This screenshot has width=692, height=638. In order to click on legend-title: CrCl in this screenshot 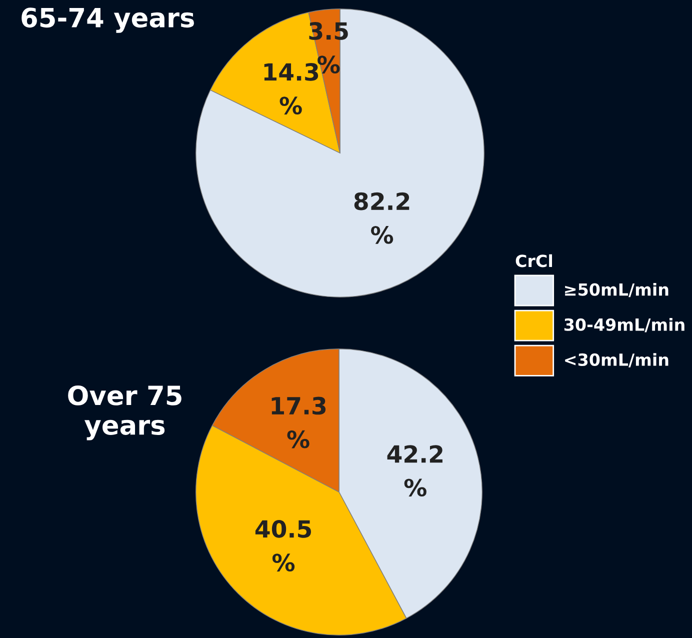, I will do `click(534, 261)`.